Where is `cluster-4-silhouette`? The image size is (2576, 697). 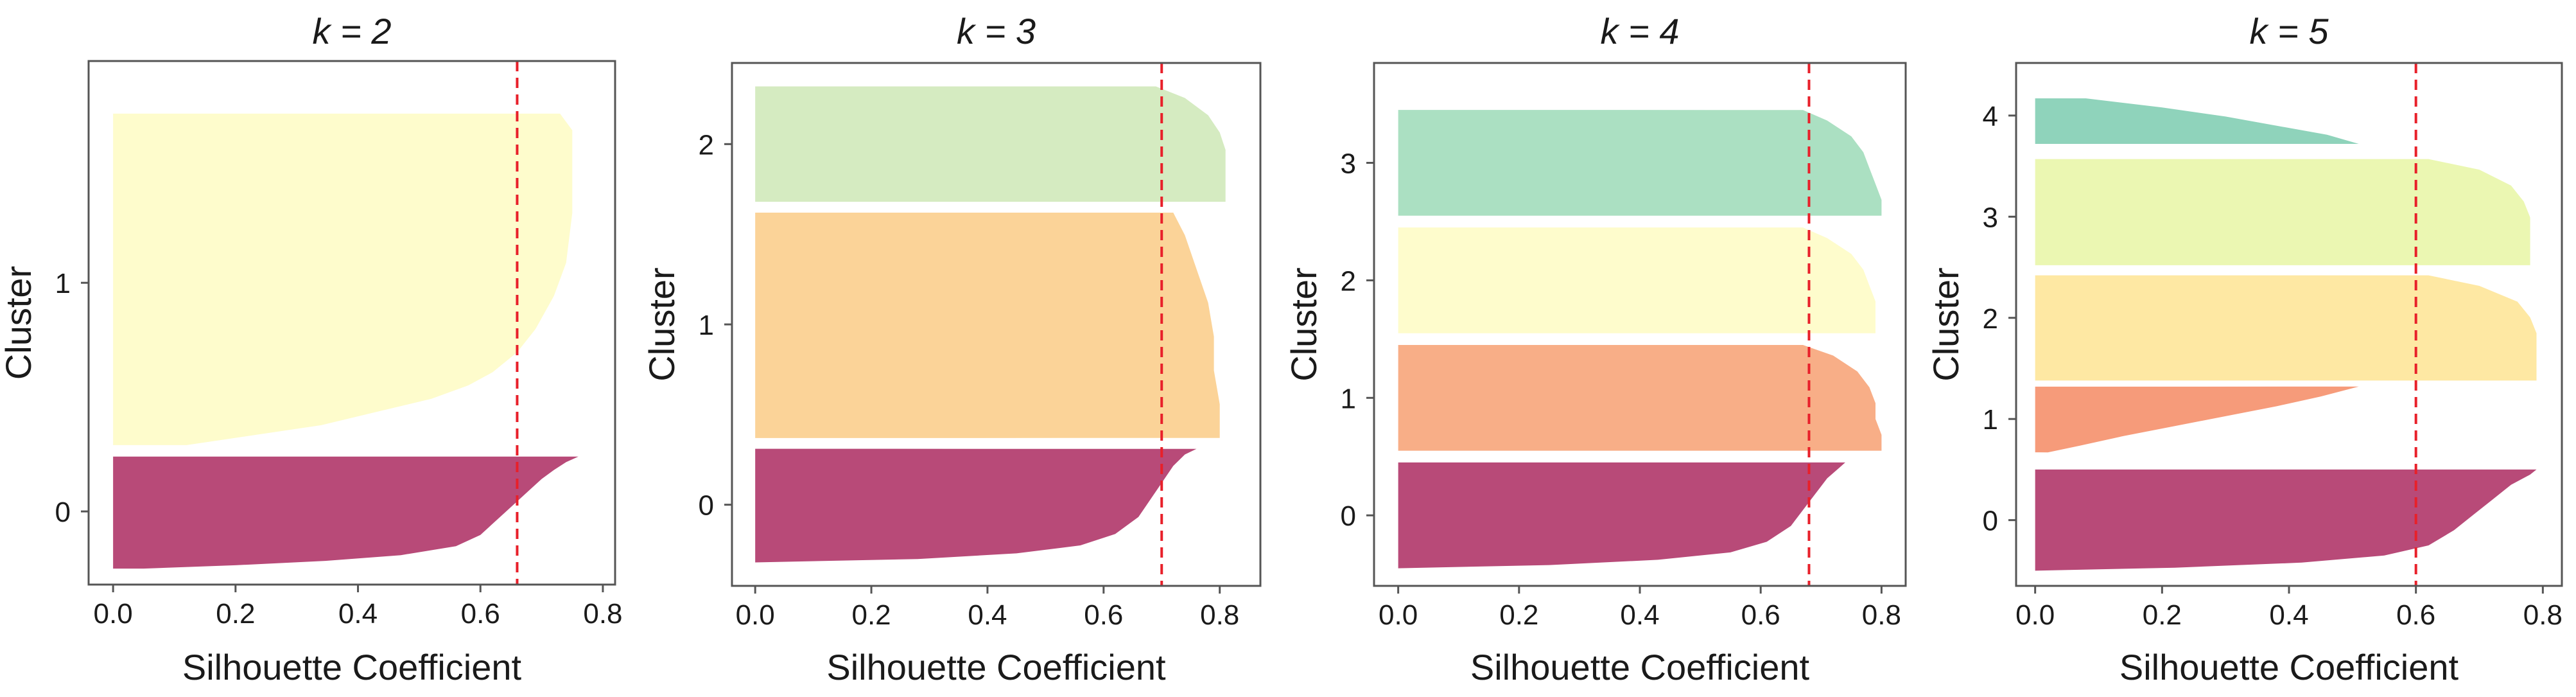 cluster-4-silhouette is located at coordinates (2197, 121).